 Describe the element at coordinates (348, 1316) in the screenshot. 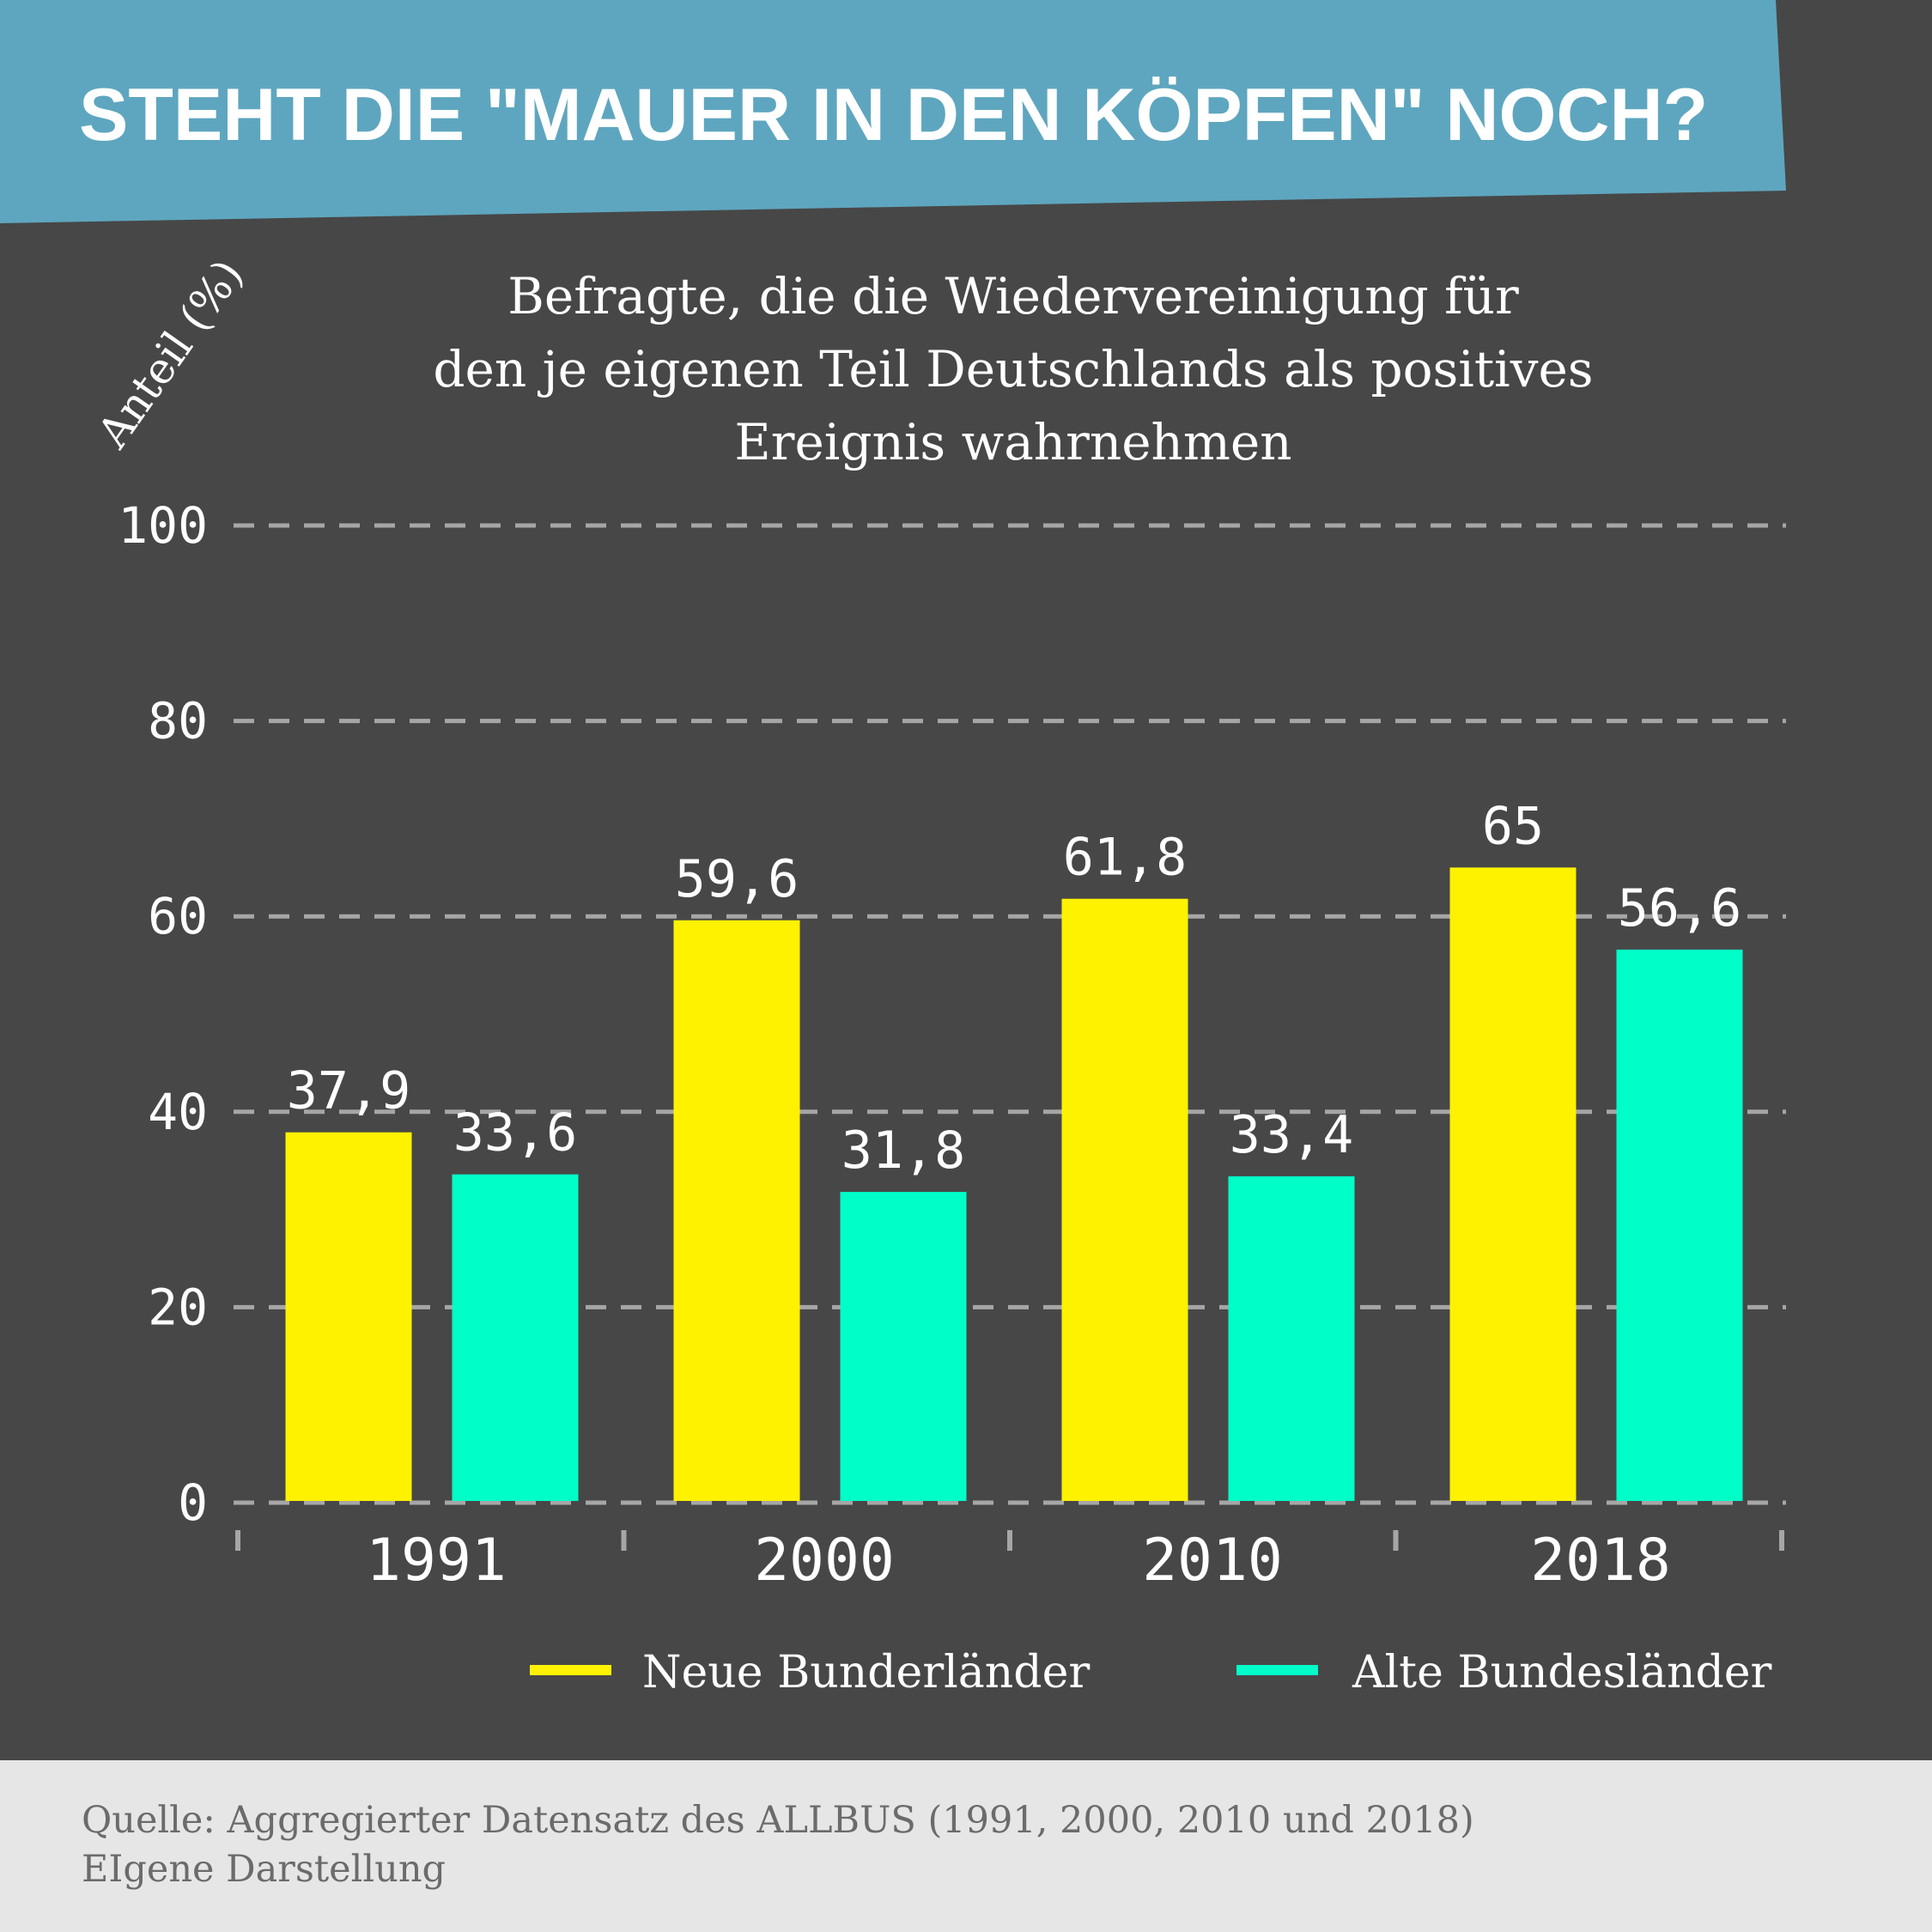

I see `bar-neue-1991` at that location.